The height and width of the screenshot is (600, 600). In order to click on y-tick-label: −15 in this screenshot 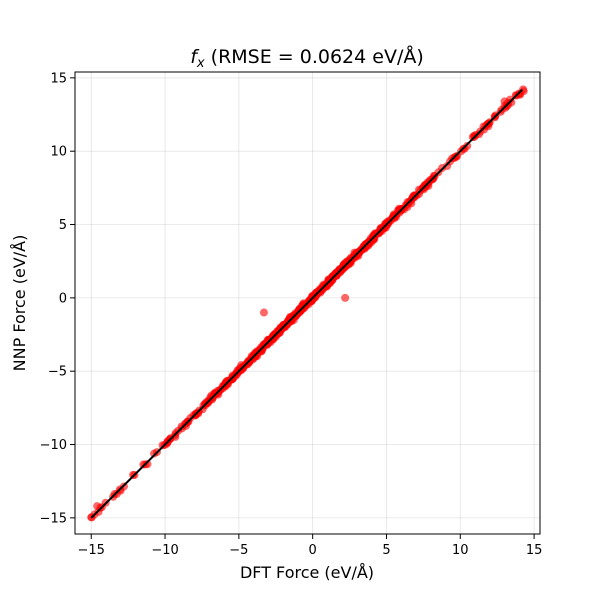, I will do `click(53, 518)`.